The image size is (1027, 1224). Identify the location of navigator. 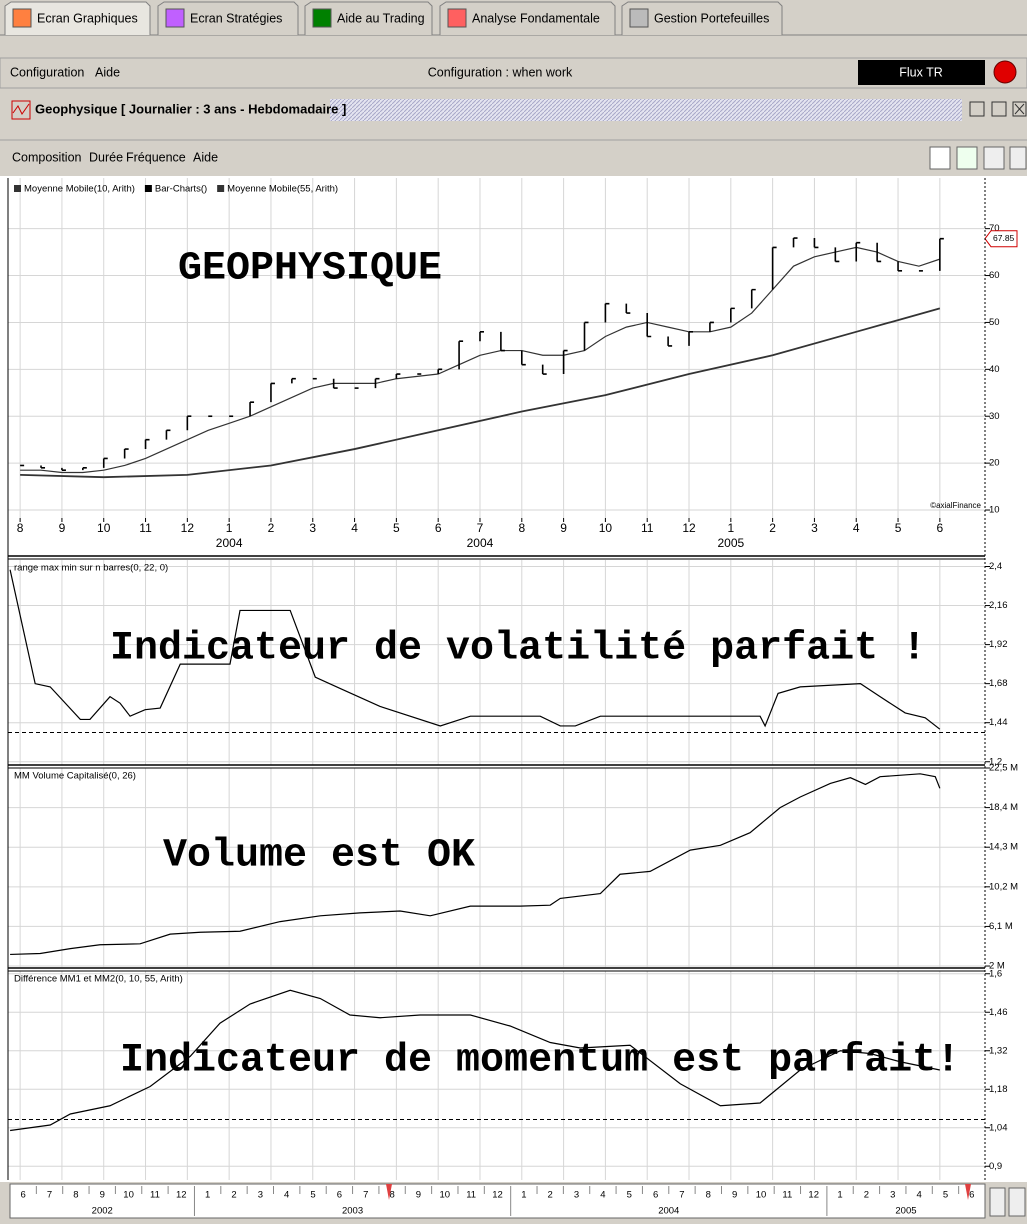
(497, 1201).